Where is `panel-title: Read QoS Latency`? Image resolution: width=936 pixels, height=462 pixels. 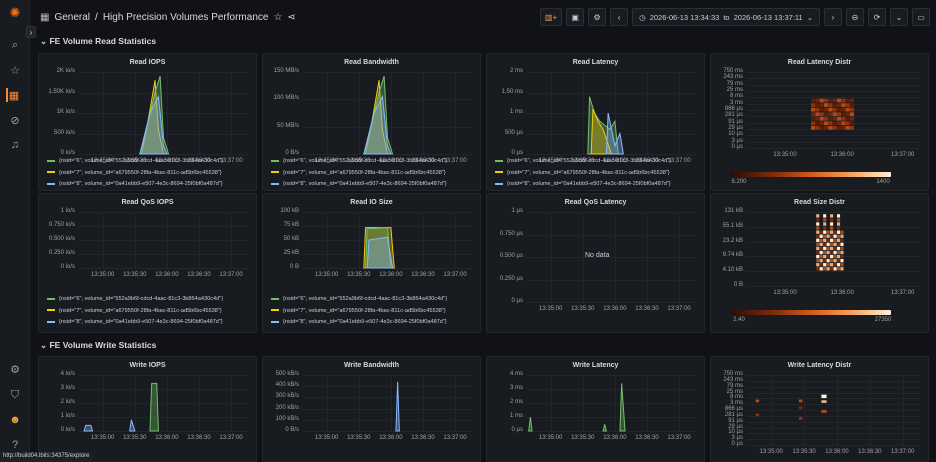
panel-title: Read QoS Latency is located at coordinates (595, 202).